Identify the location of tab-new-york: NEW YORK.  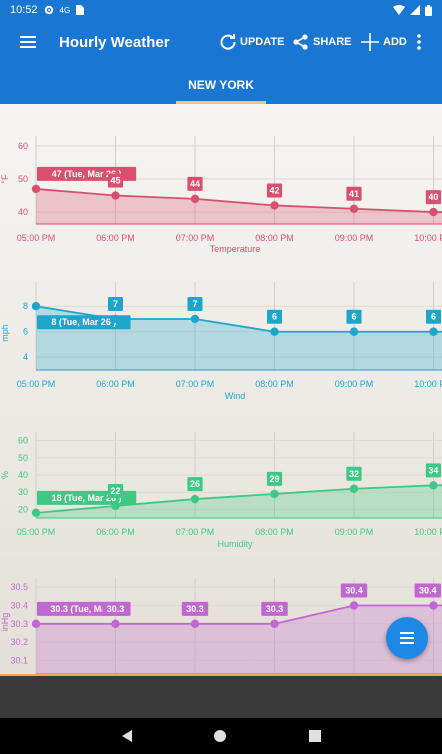
(221, 85).